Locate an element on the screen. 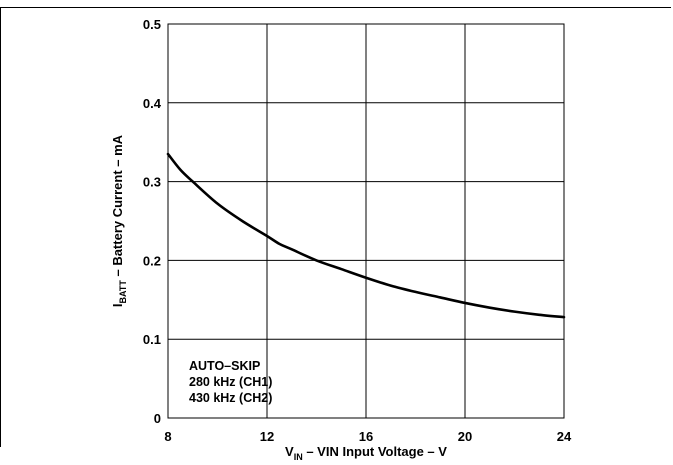  x-axis-label-text: – VIN Input Voltage – V is located at coordinates (375, 451).